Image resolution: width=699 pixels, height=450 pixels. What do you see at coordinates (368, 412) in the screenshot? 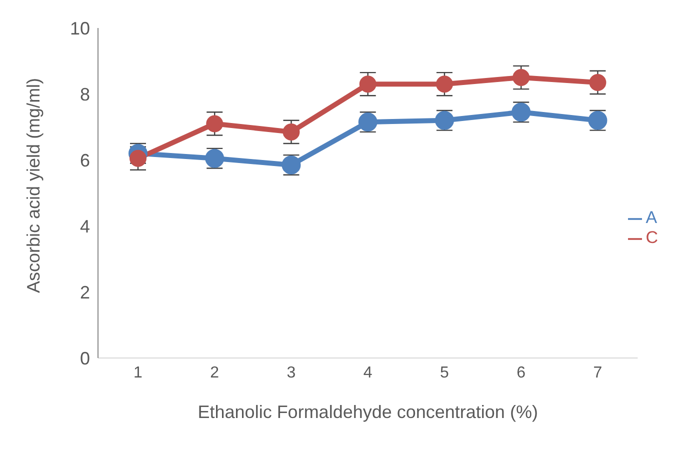
I see `x-axis-title: Ethanolic Formaldehyde concentration (%)` at bounding box center [368, 412].